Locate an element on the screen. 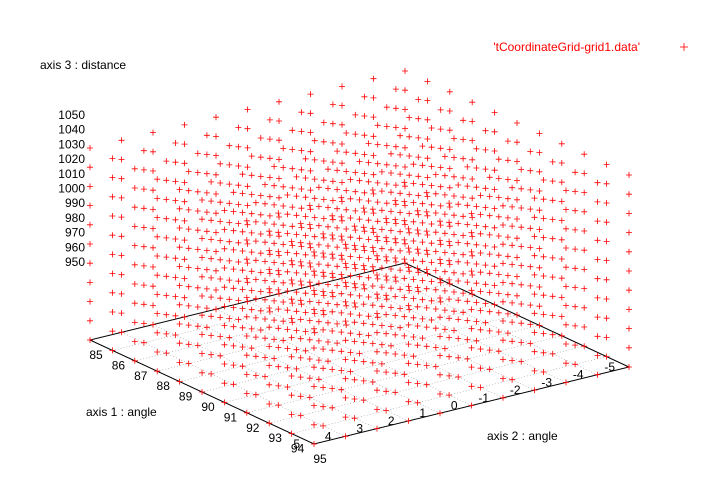 This screenshot has width=720, height=504. y-tick-label: 87 is located at coordinates (141, 376).